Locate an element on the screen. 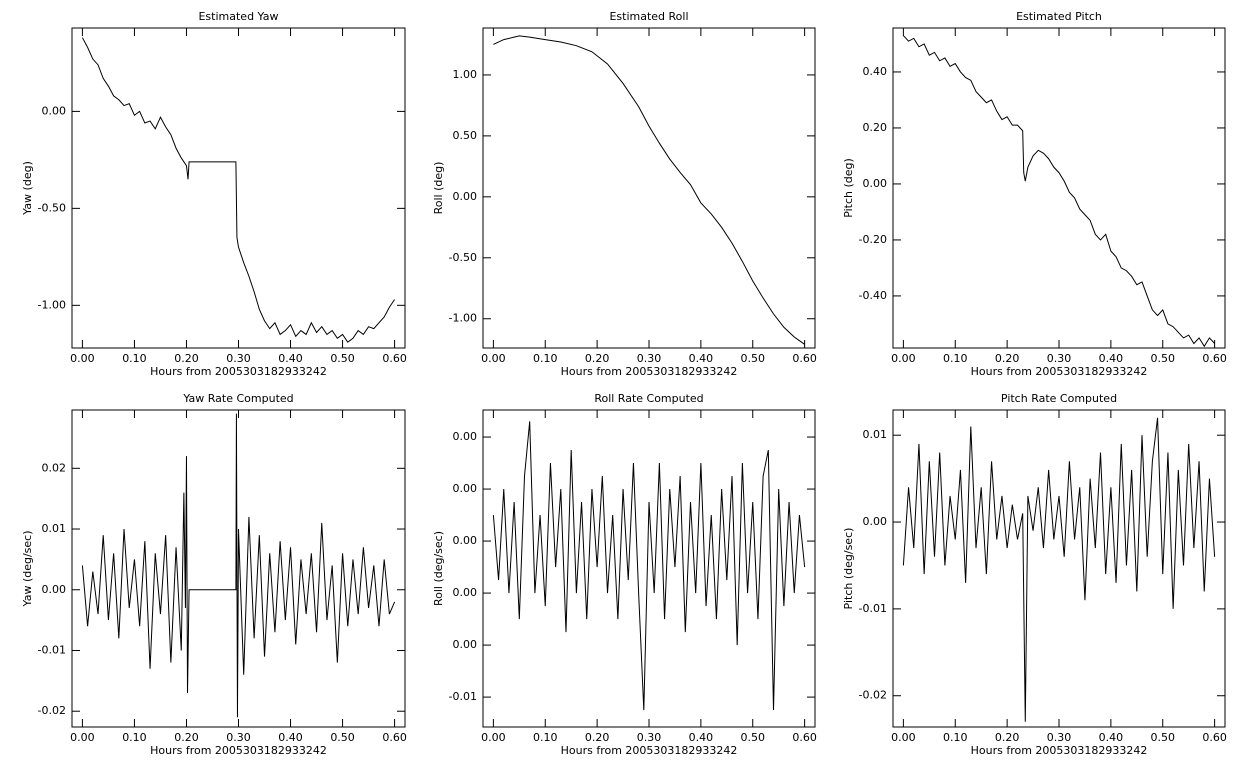 The height and width of the screenshot is (775, 1250). panel-title: Pitch Rate Computed is located at coordinates (1059, 398).